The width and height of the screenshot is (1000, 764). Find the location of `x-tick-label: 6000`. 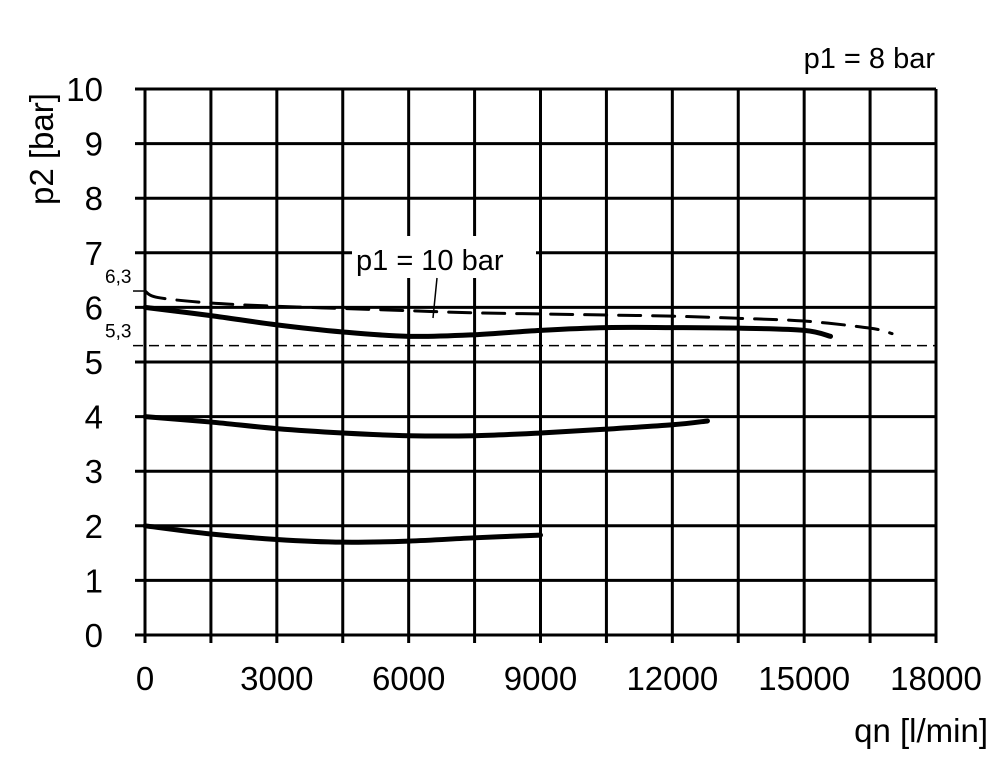

x-tick-label: 6000 is located at coordinates (408, 678).